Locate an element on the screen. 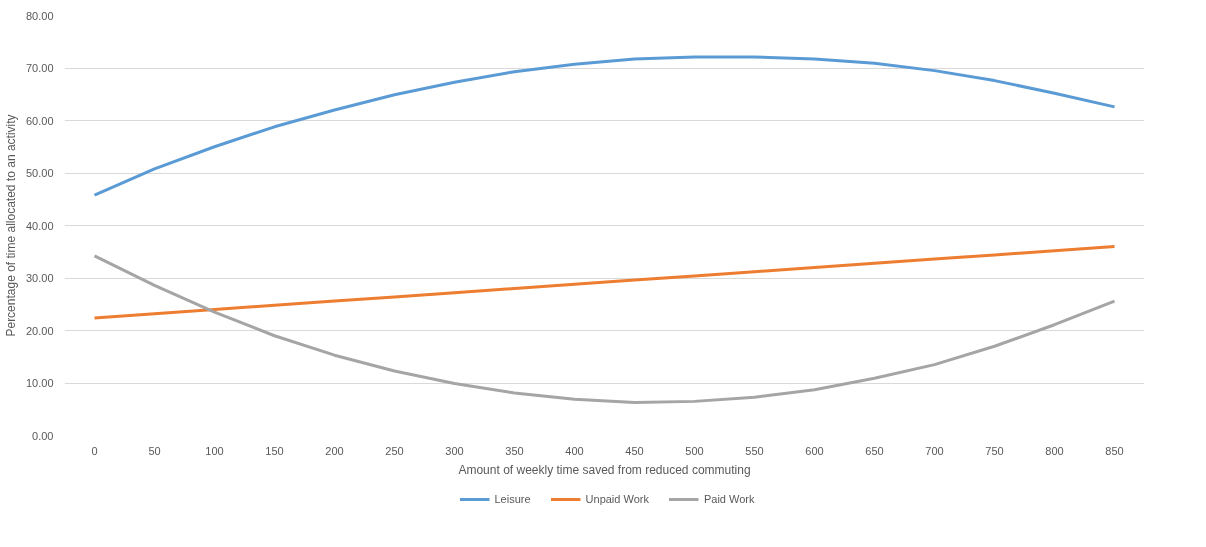  x-tick-label: 850 is located at coordinates (1114, 450).